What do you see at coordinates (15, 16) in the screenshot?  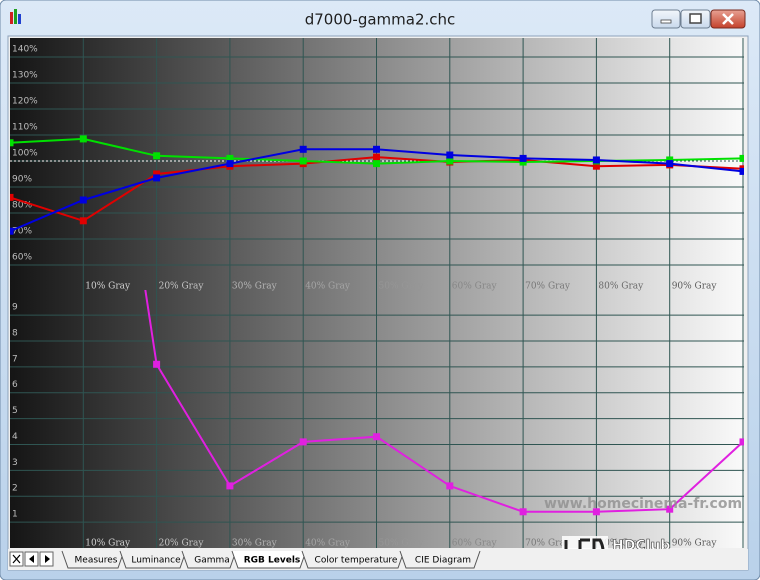 I see `app-icon` at bounding box center [15, 16].